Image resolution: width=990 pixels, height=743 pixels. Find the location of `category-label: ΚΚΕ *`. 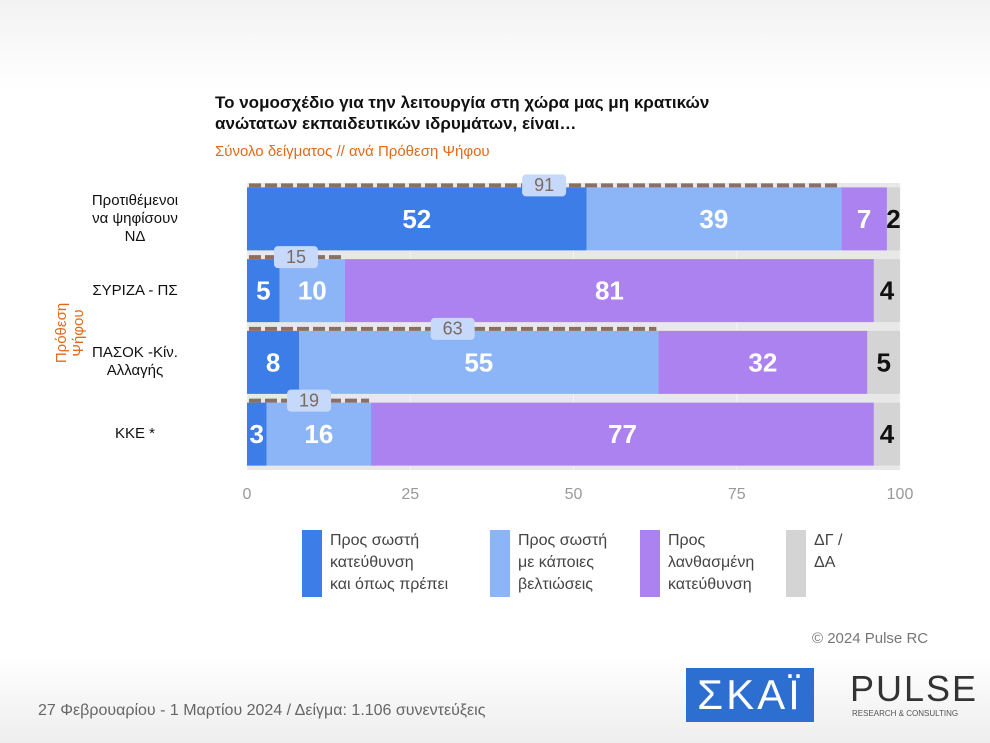

category-label: ΚΚΕ * is located at coordinates (135, 434).